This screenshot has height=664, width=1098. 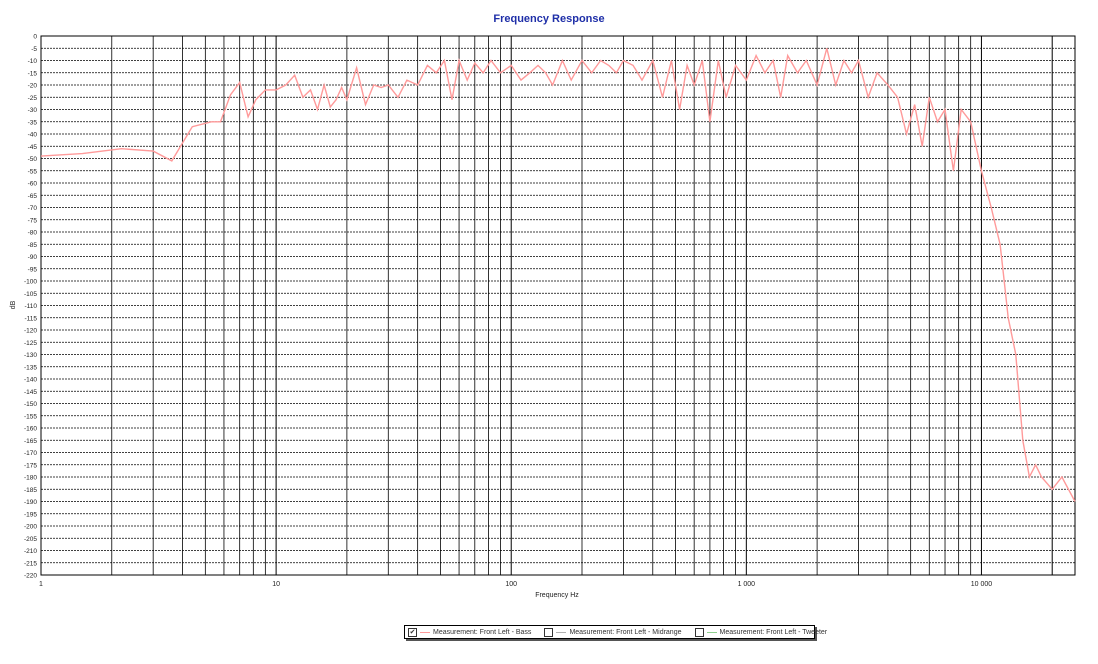 I want to click on y-tick-label: -35, so click(x=33, y=122).